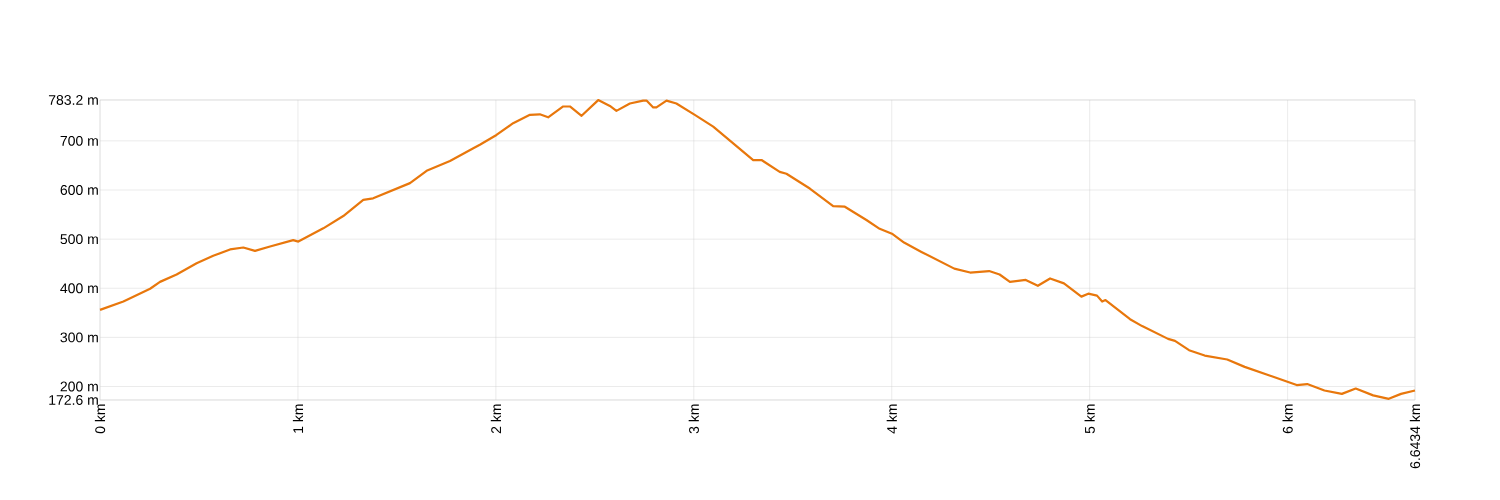 The height and width of the screenshot is (500, 1500). Describe the element at coordinates (79, 190) in the screenshot. I see `y-tick-label: 600 m` at that location.